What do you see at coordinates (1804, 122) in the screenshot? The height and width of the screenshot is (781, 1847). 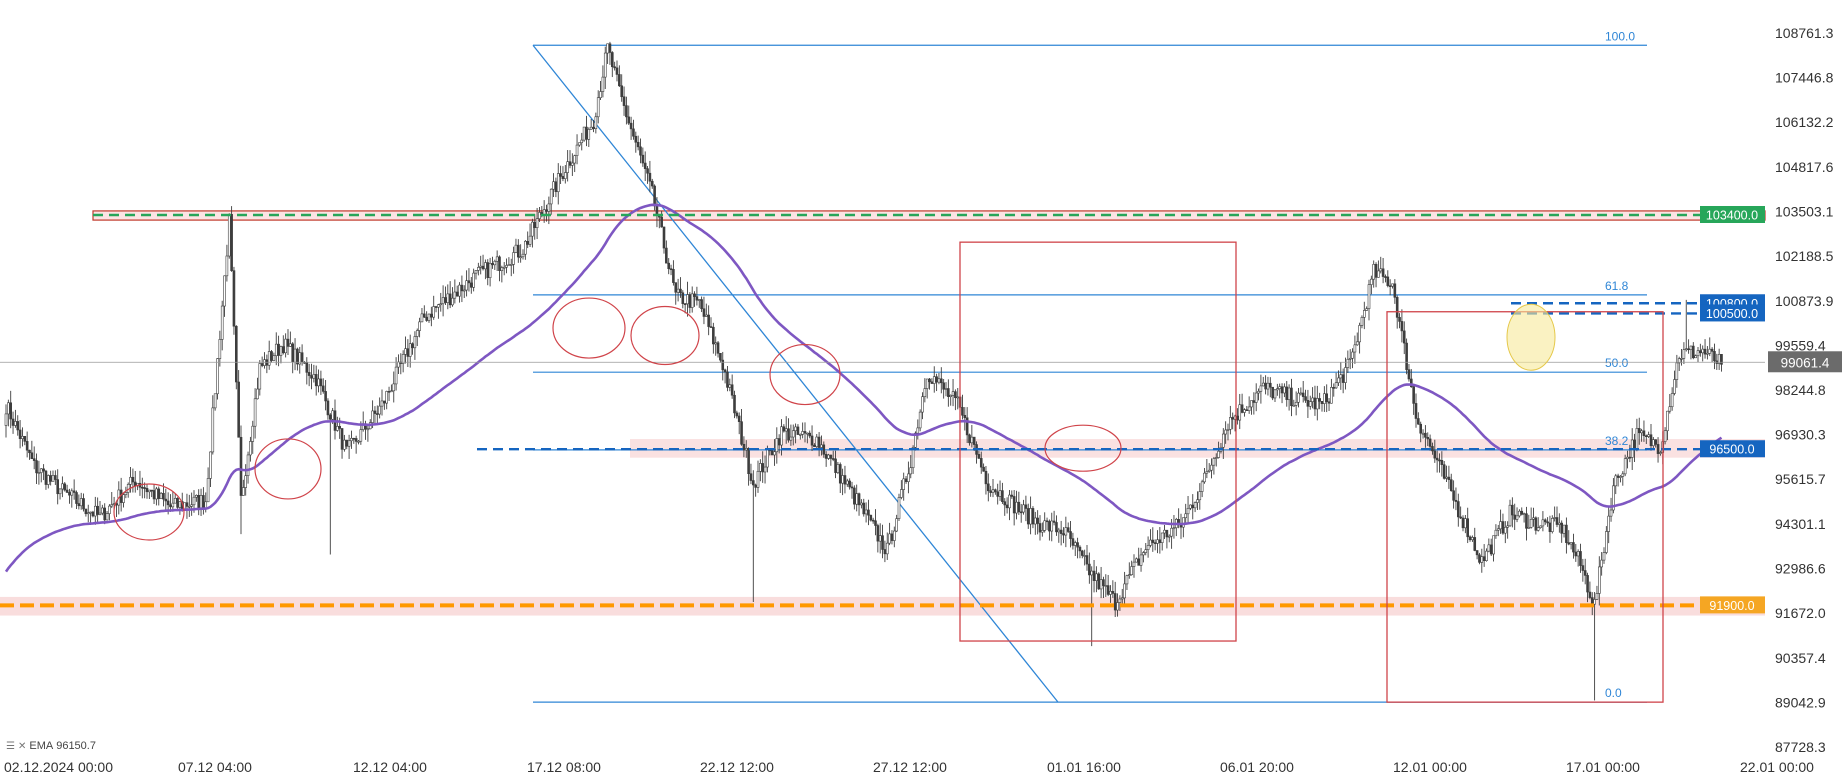 I see `y-tick-label: 106132.2` at bounding box center [1804, 122].